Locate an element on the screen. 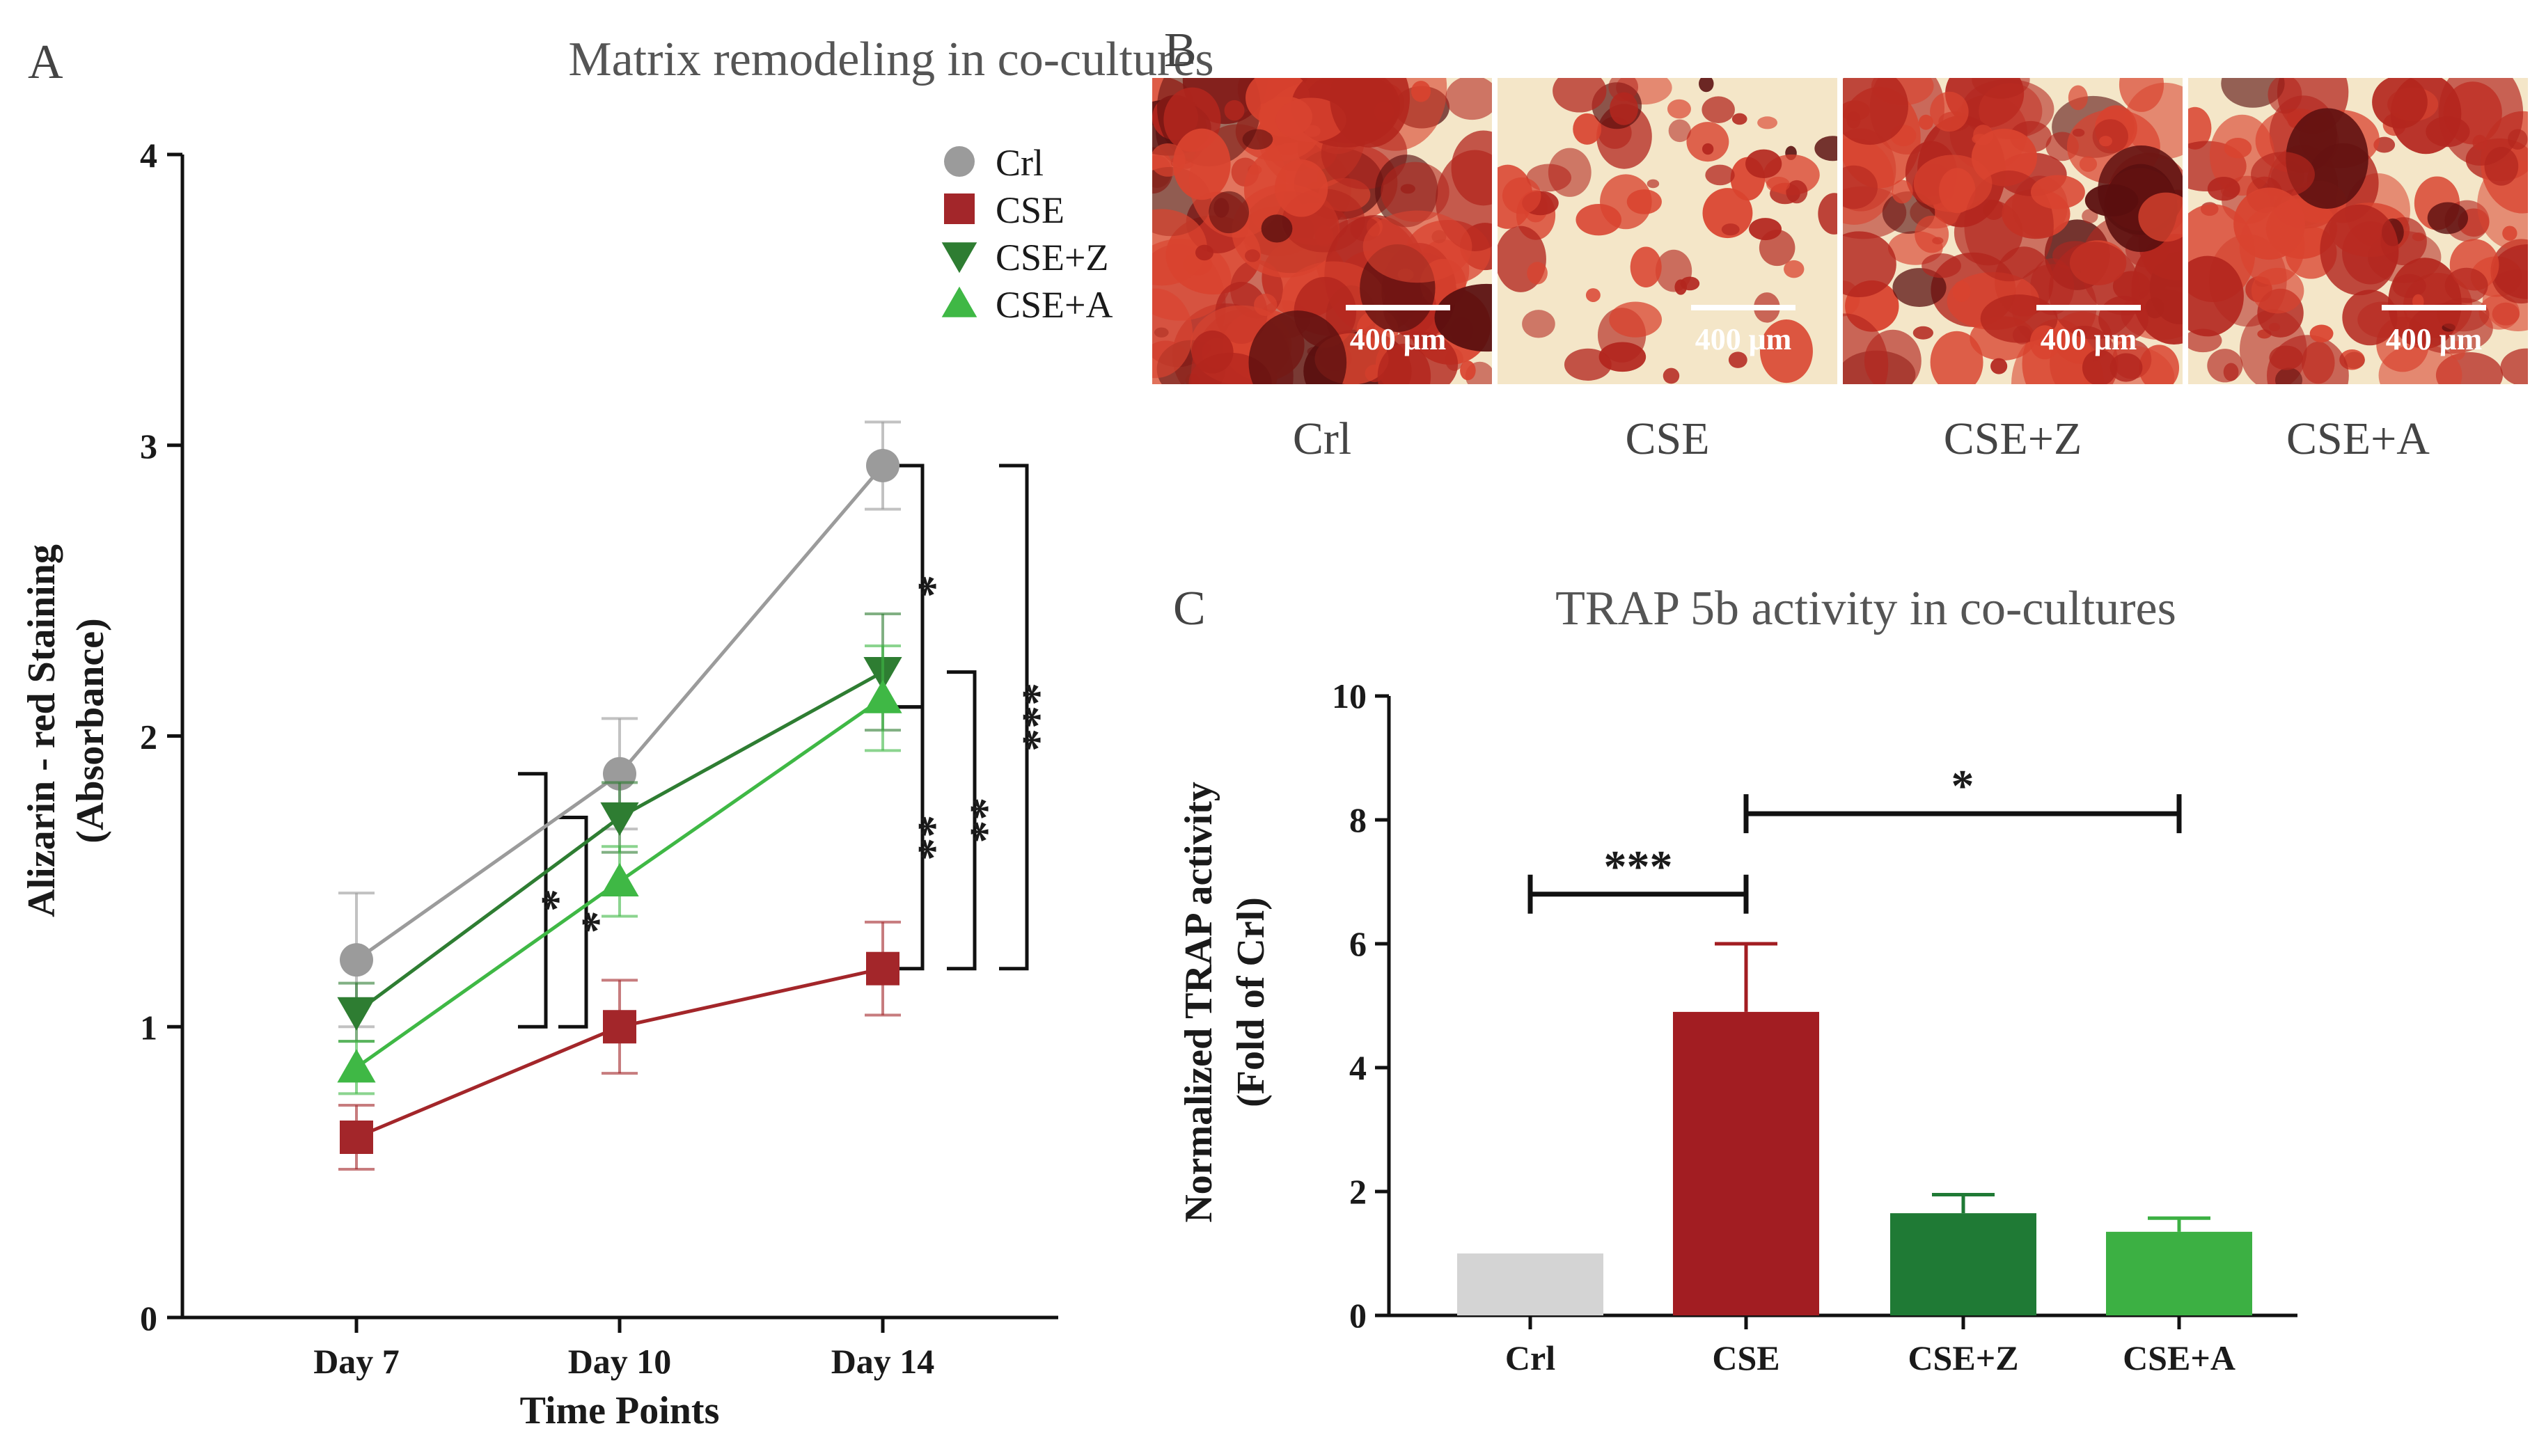 The width and height of the screenshot is (2546, 1456). significance-stars: *** is located at coordinates (1638, 867).